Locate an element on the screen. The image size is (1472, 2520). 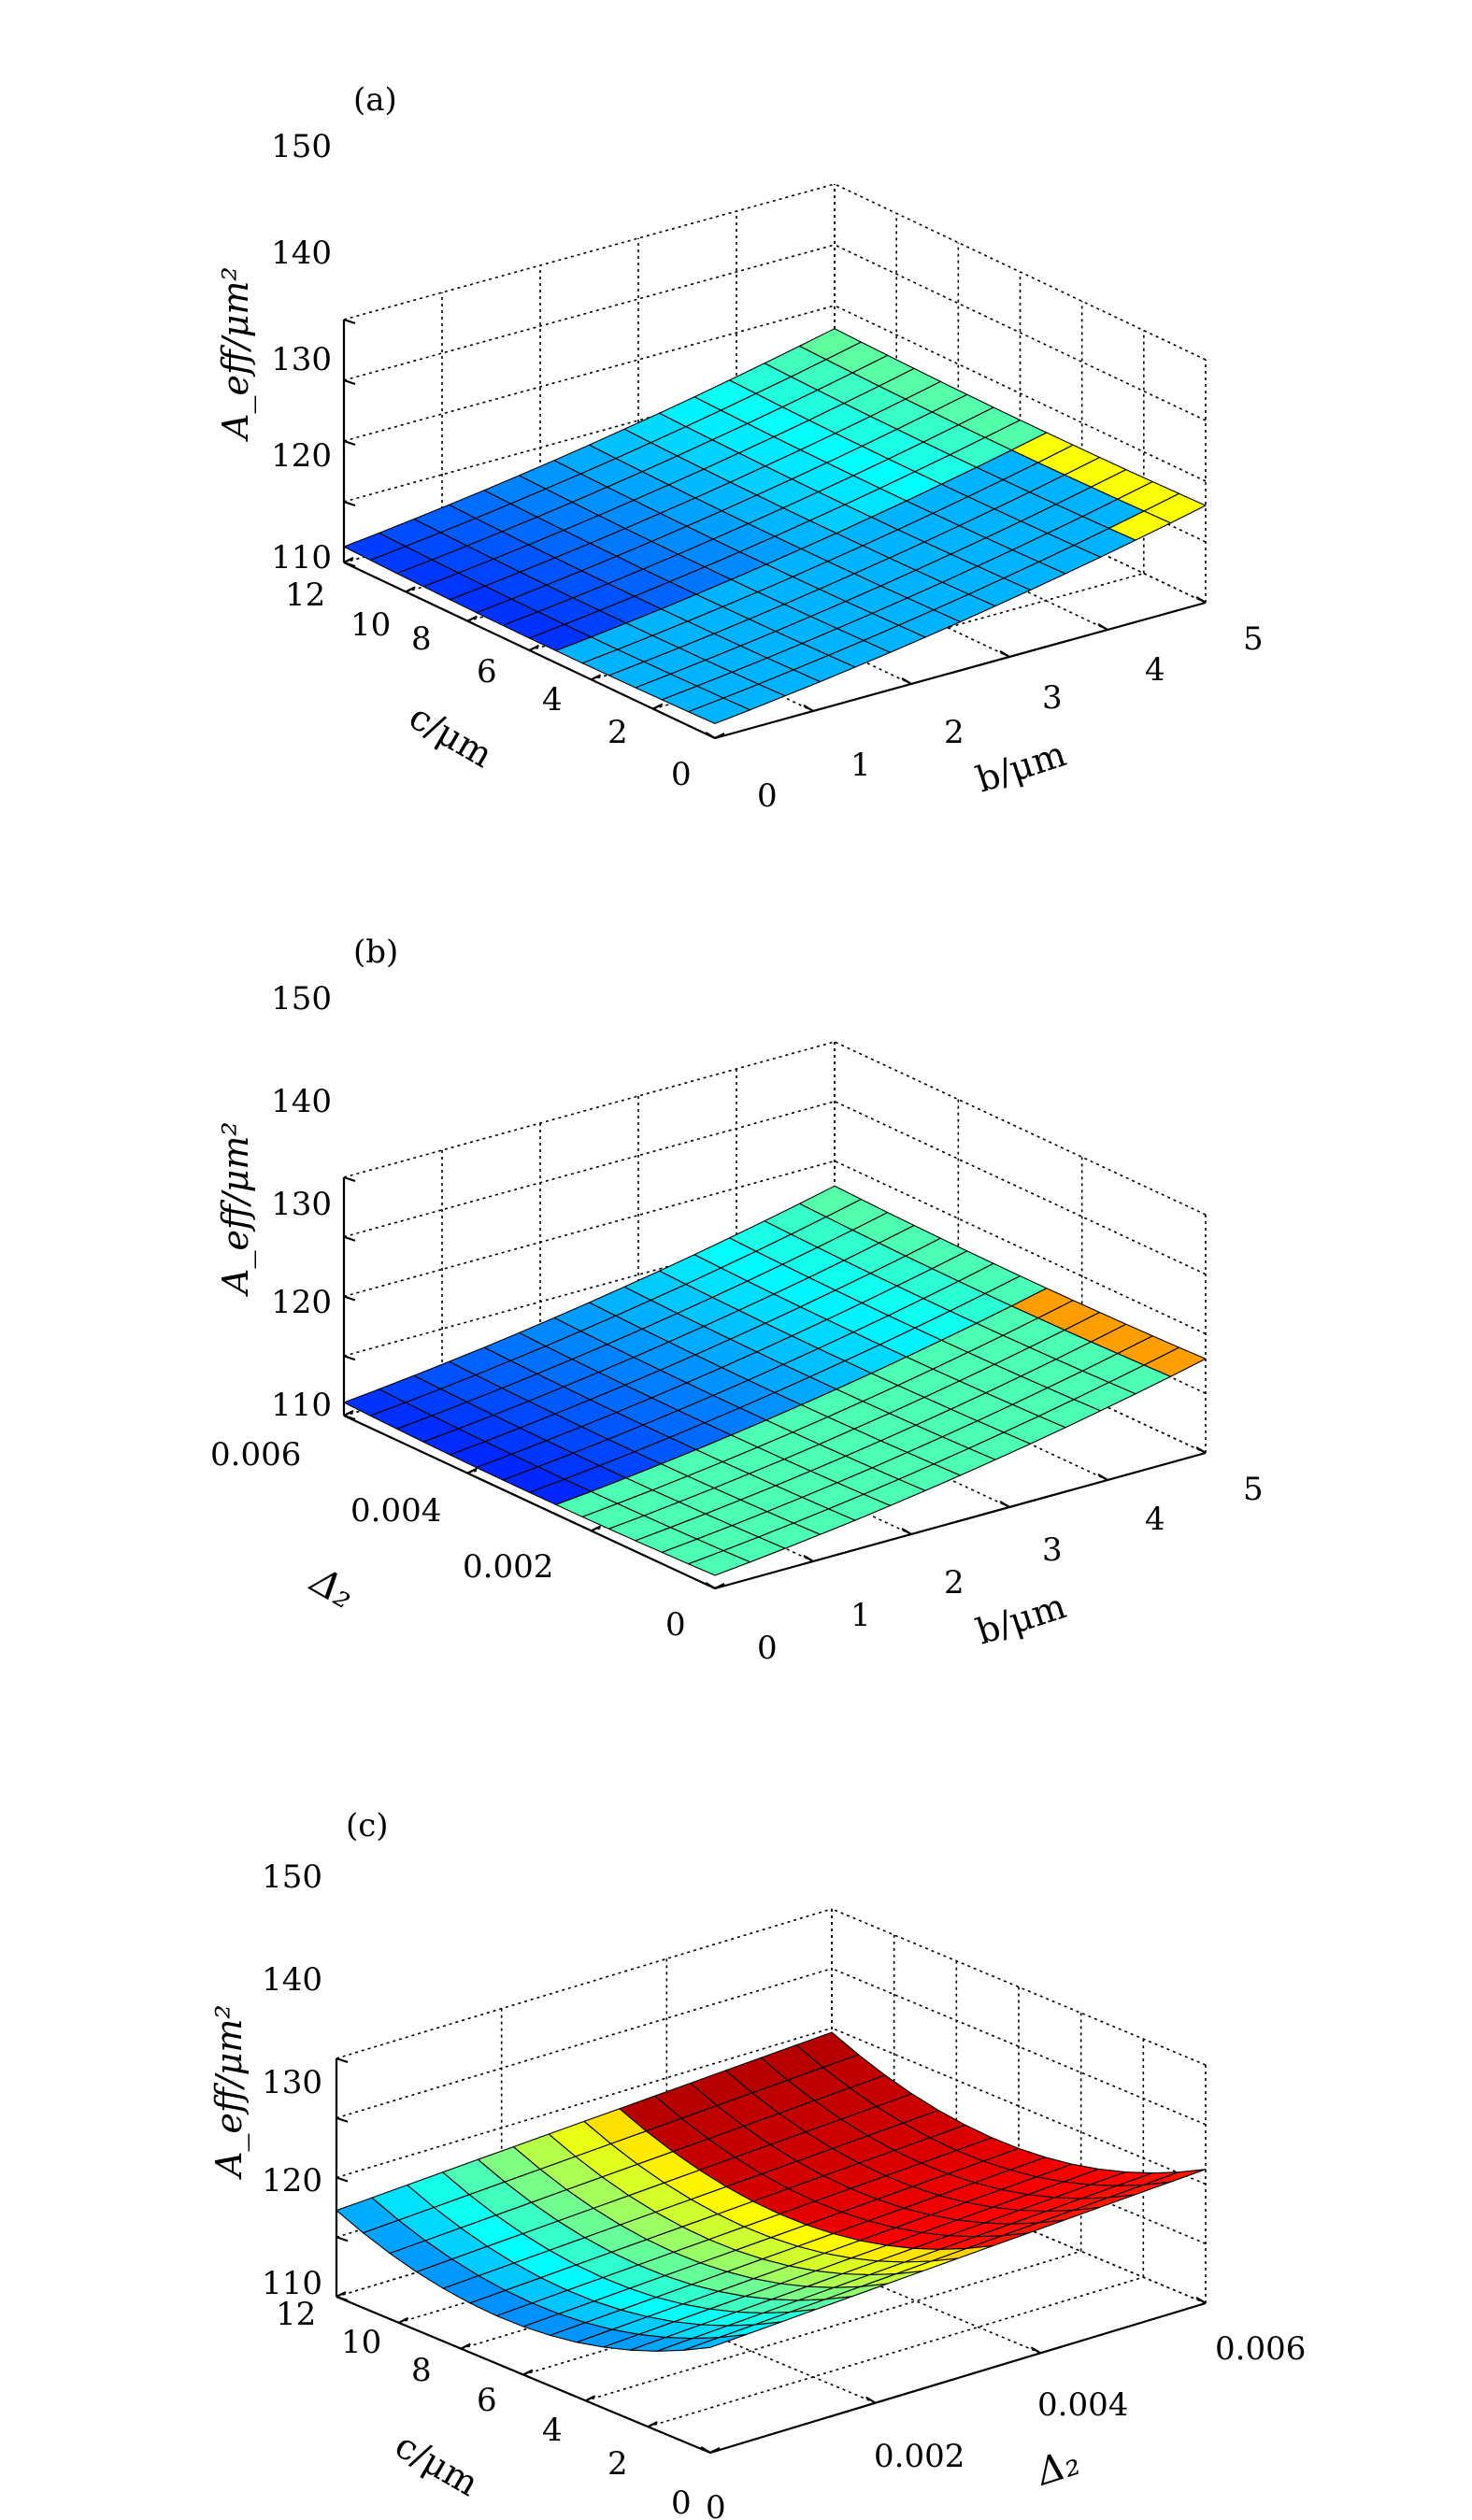
y-tick-label: 12 is located at coordinates (296, 2314).